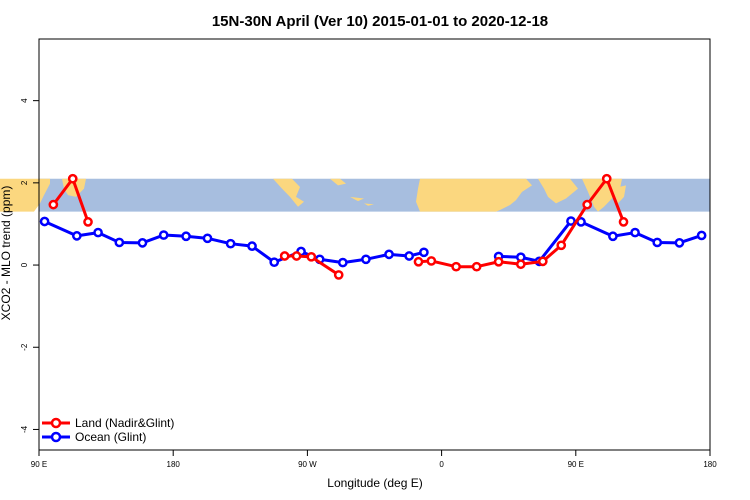  I want to click on x-axis: 90 E 180 90 W 0 90 E 180, so click(374, 459).